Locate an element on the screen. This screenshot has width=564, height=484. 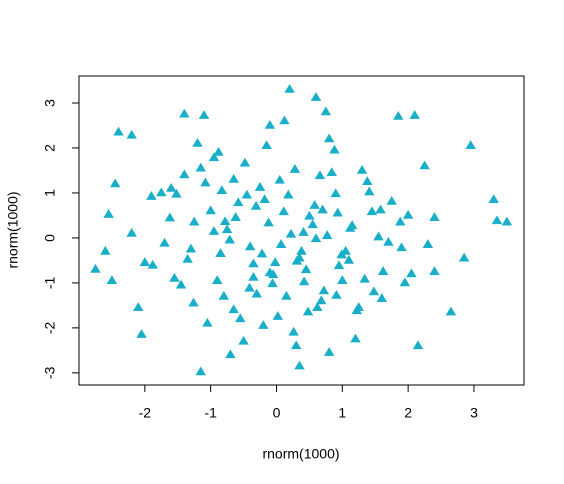
y-tick-label: -1 is located at coordinates (50, 282).